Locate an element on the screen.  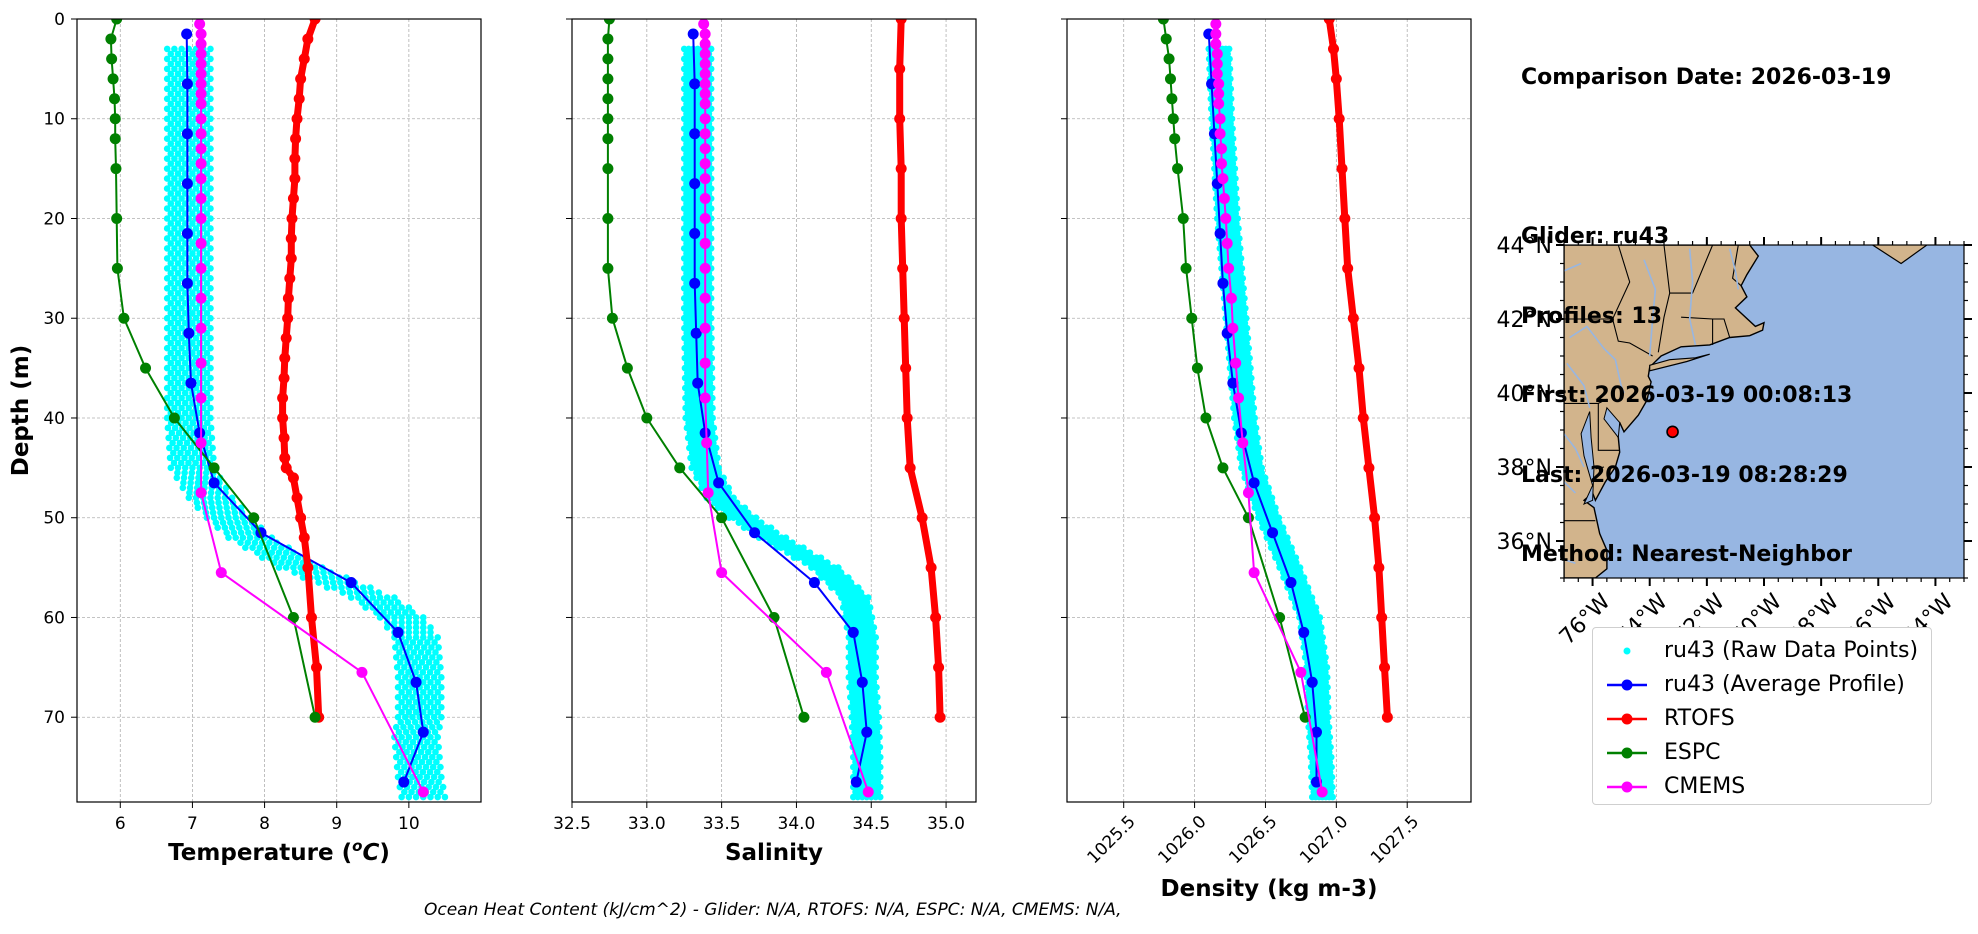
y-tick-label: 70 is located at coordinates (54, 718).